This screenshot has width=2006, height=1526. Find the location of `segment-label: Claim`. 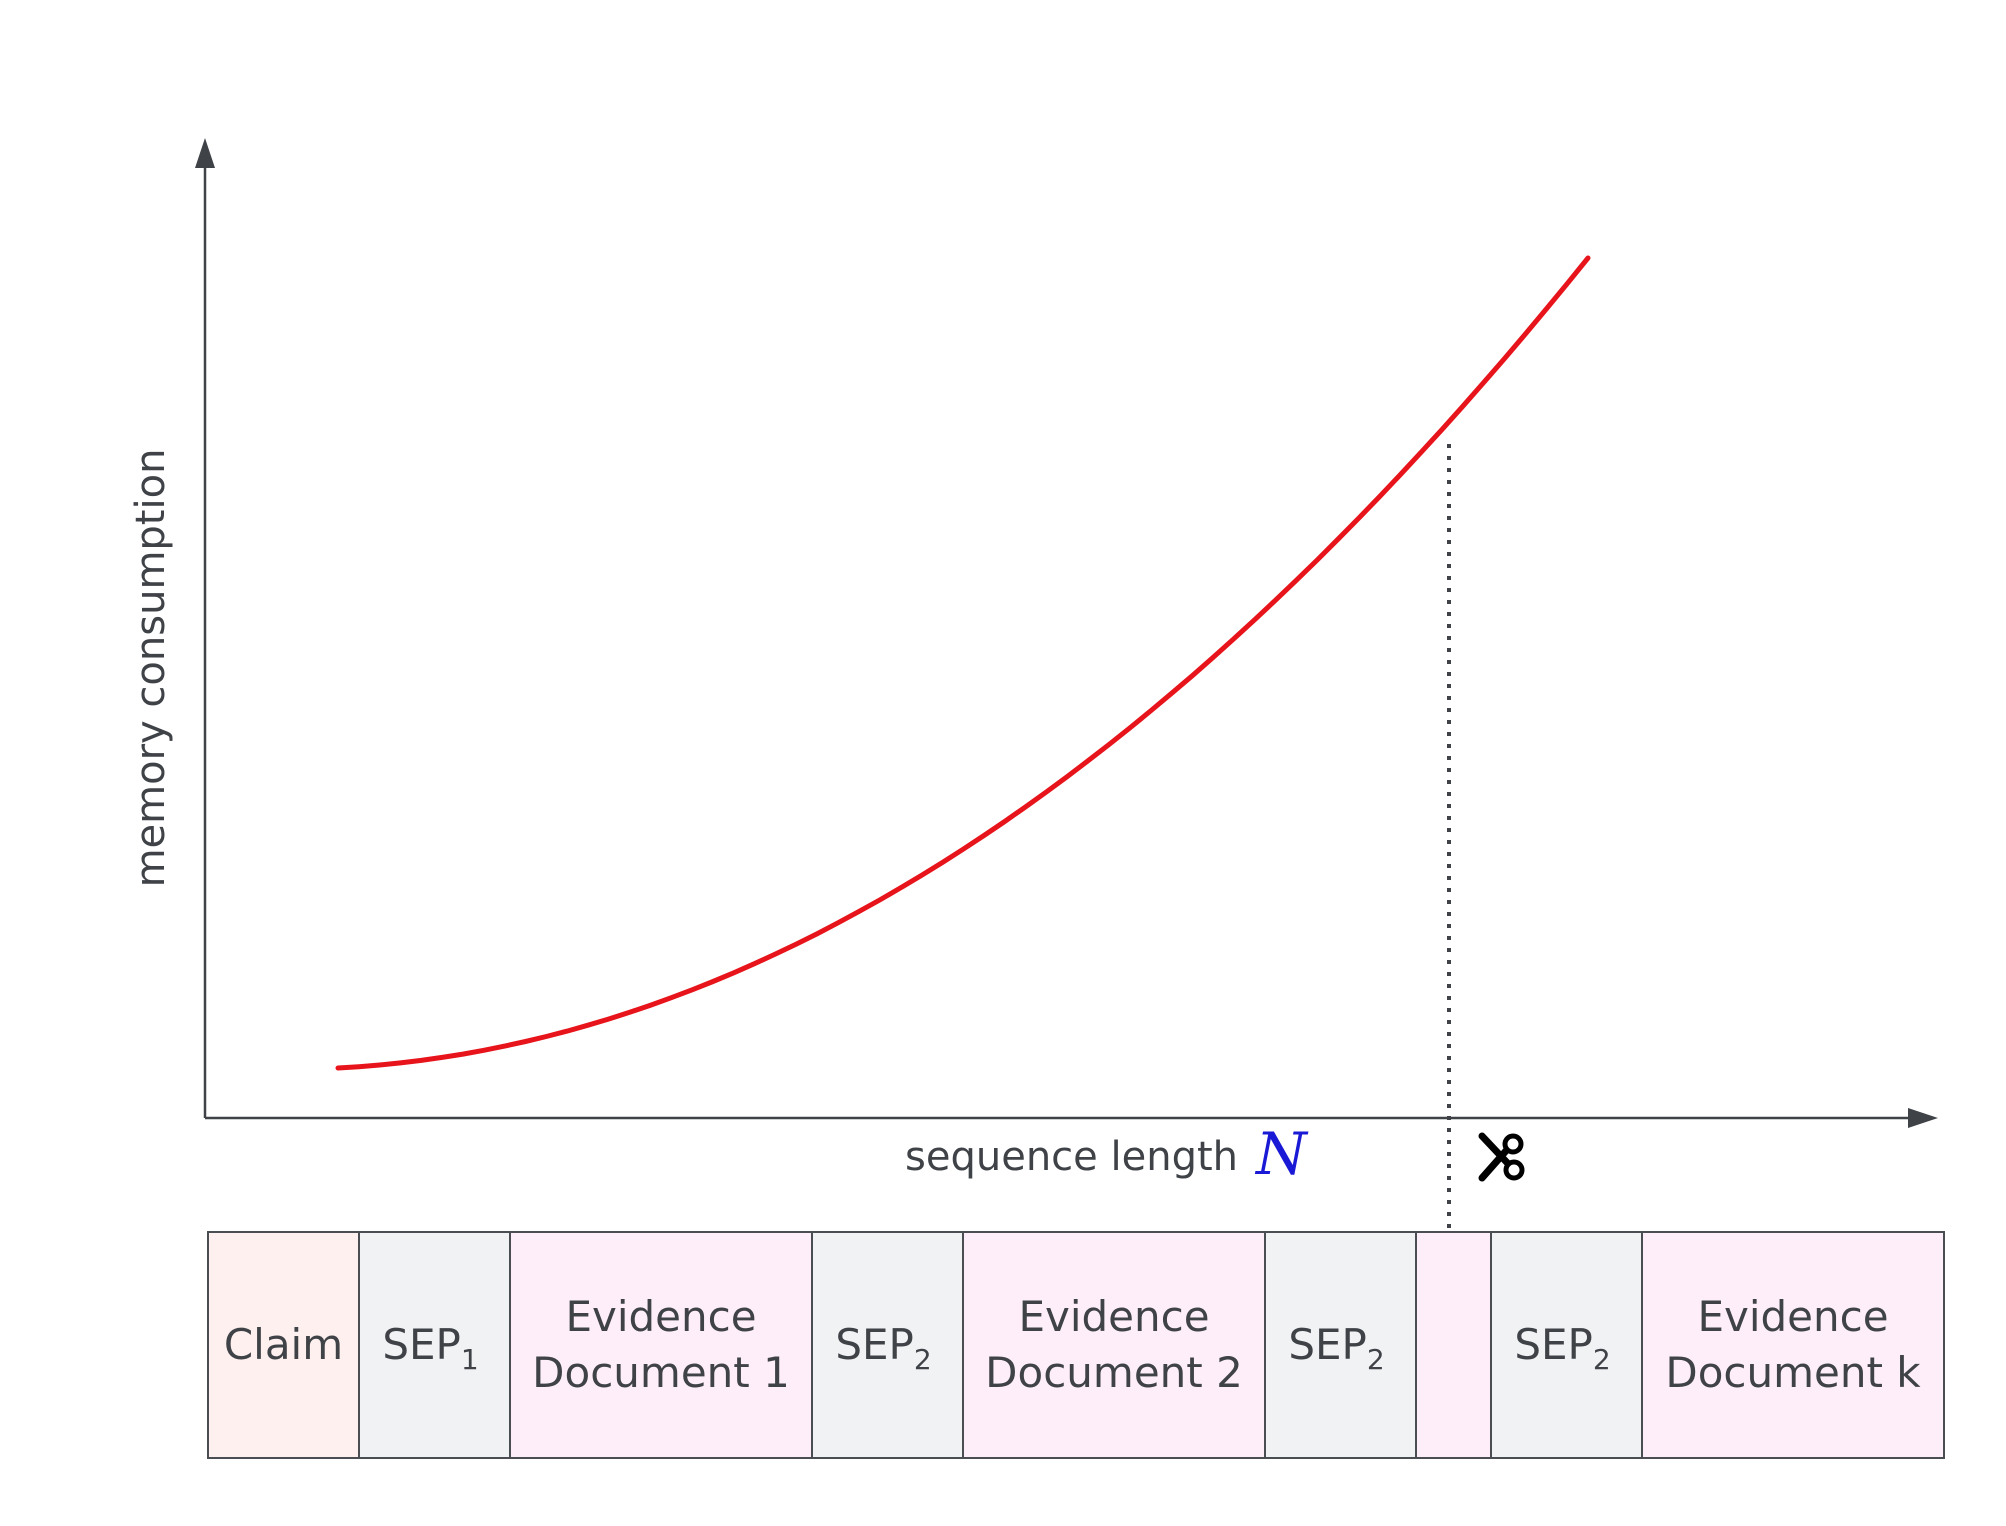

segment-label: Claim is located at coordinates (283, 1344).